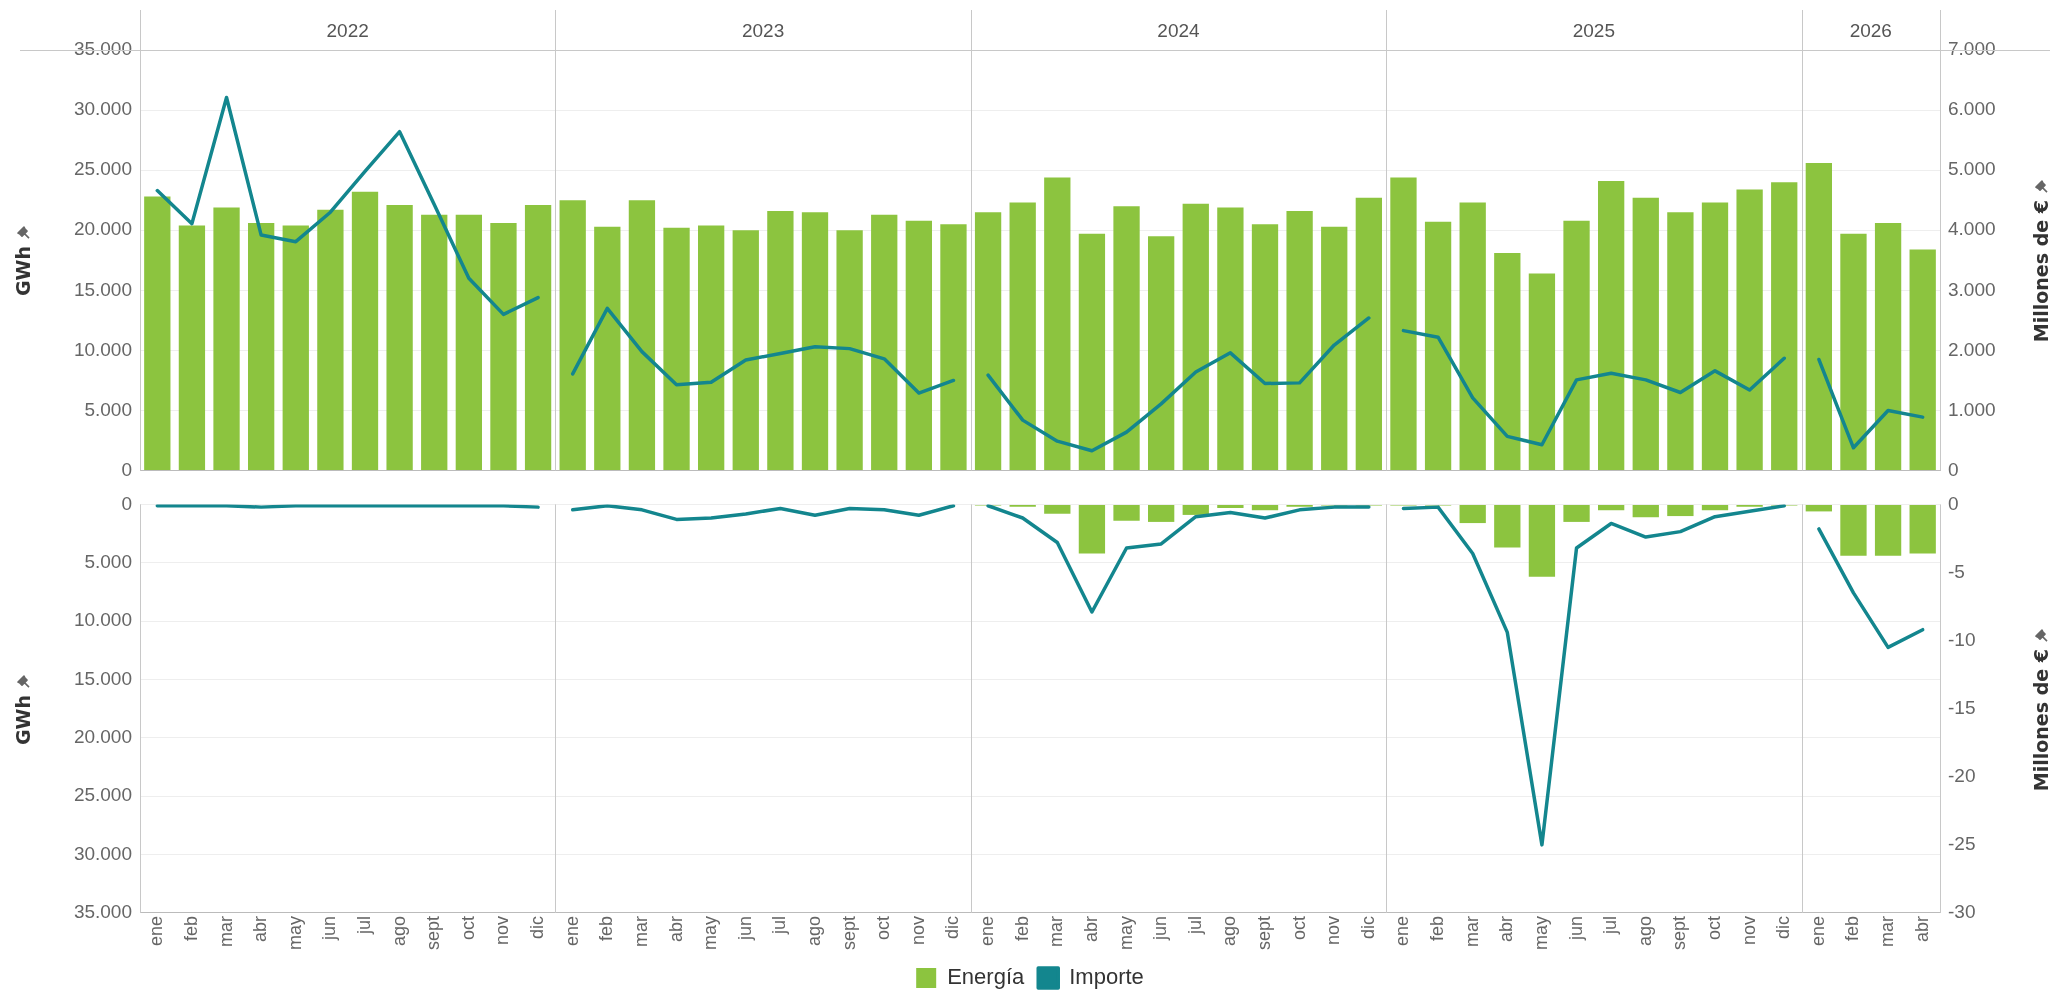 Image resolution: width=2070 pixels, height=1007 pixels. What do you see at coordinates (1962, 912) in the screenshot?
I see `y2-tick-label: -30` at bounding box center [1962, 912].